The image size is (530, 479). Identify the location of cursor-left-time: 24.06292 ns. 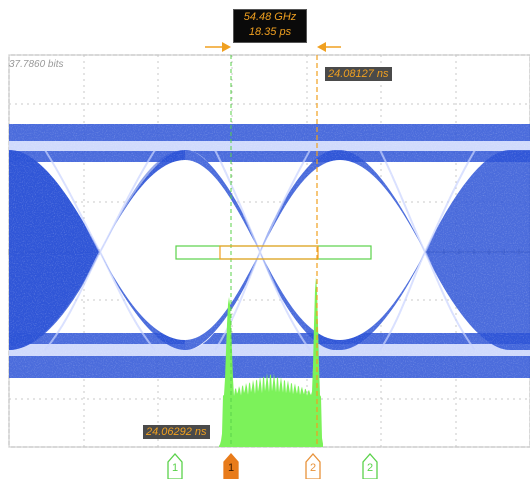
(176, 432).